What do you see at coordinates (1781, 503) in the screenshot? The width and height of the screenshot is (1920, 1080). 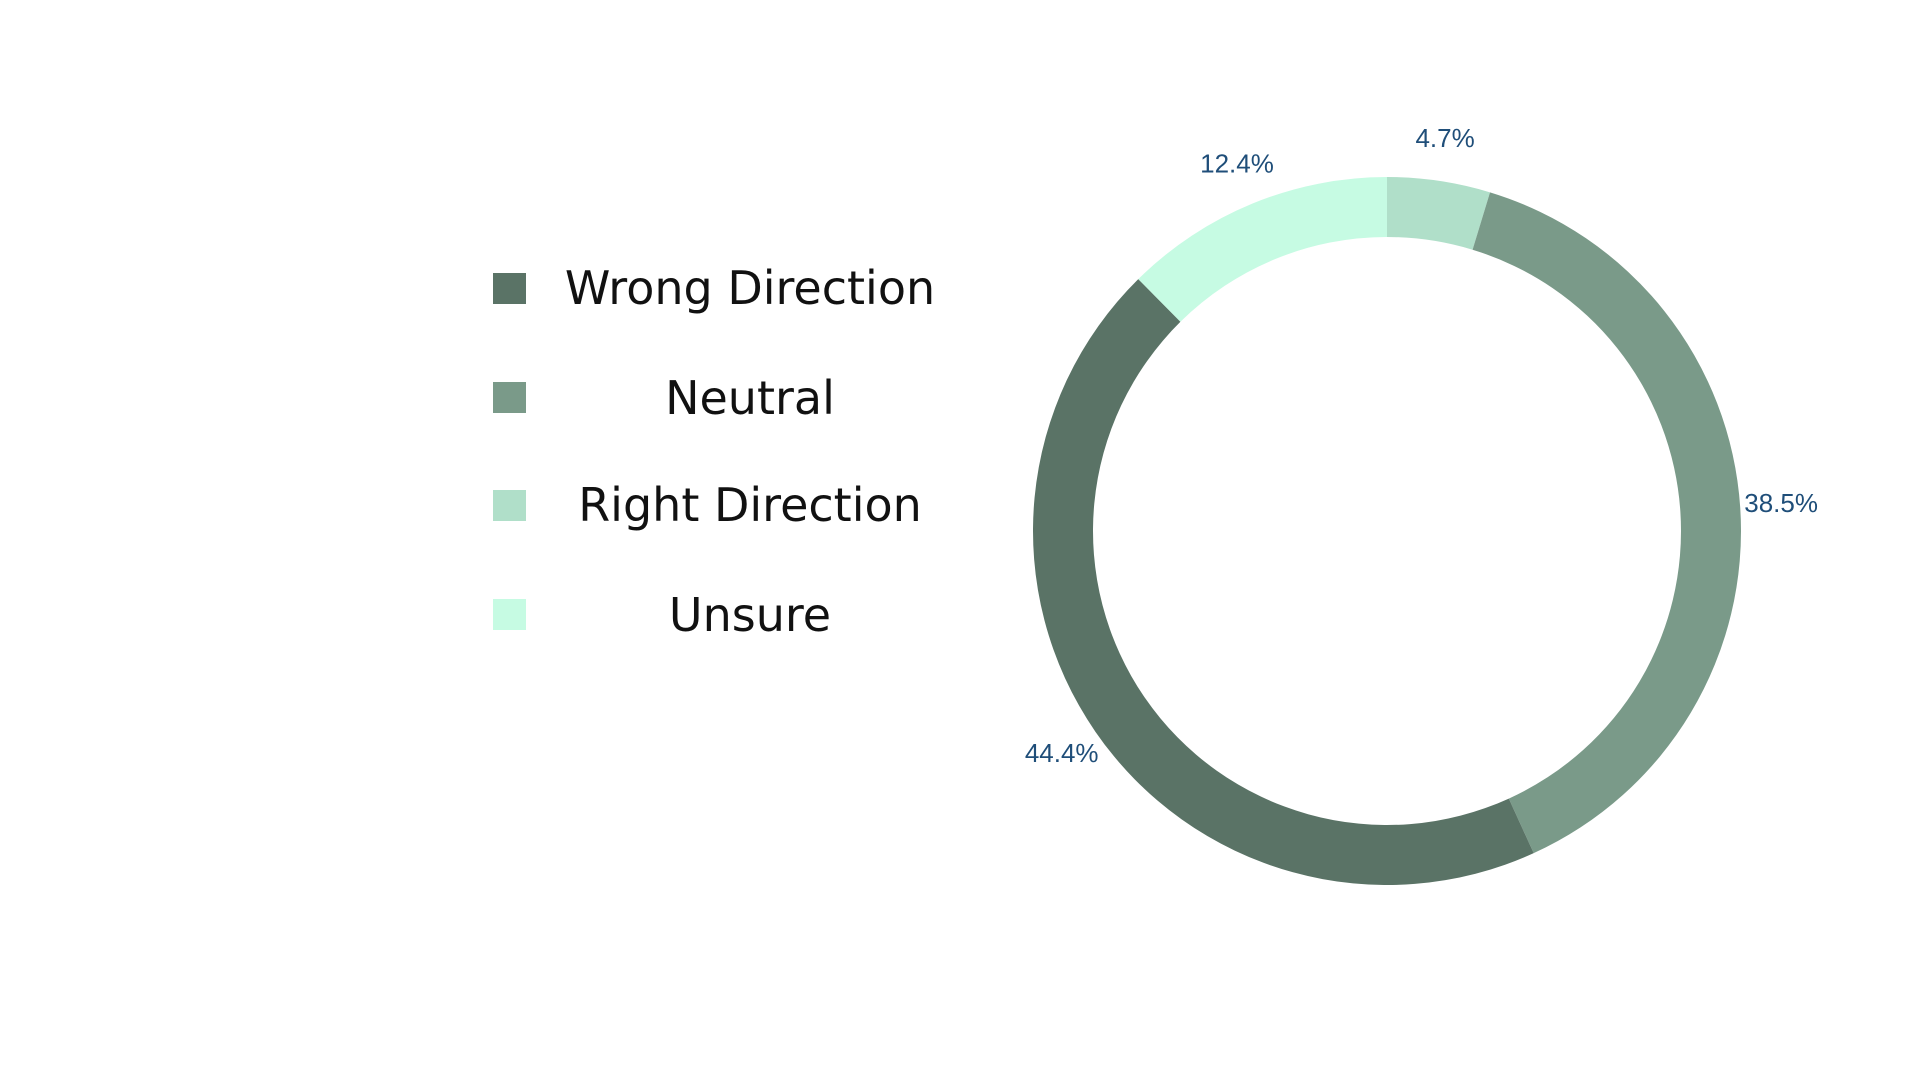 I see `slice-label-neutral: 38.5%` at bounding box center [1781, 503].